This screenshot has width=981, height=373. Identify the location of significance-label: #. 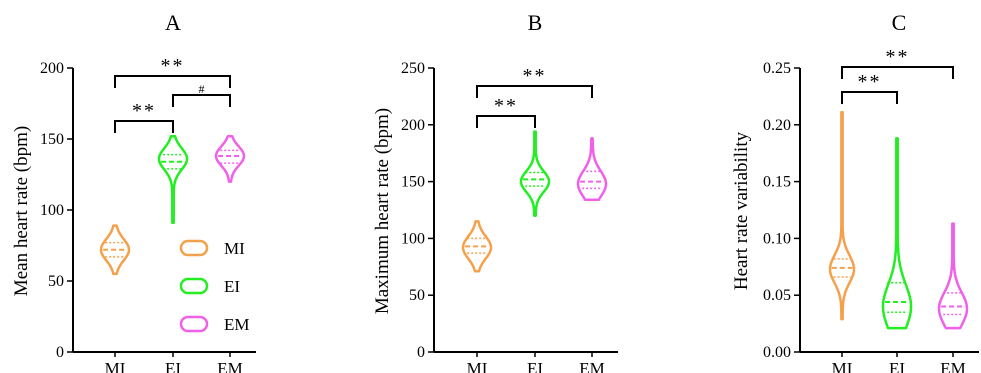
(202, 89).